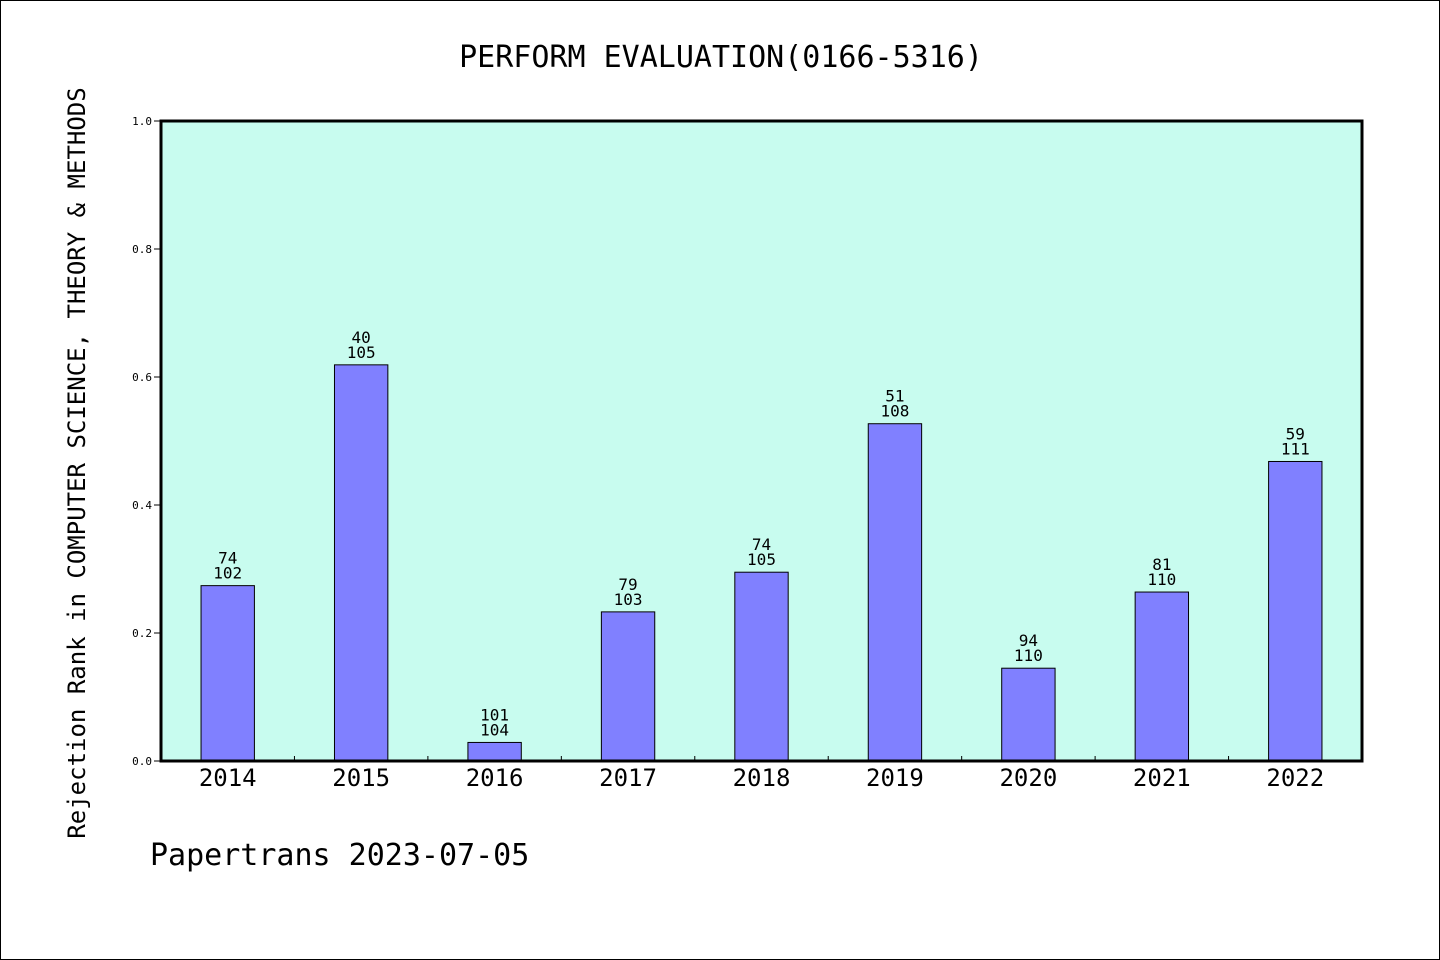 This screenshot has width=1440, height=960. Describe the element at coordinates (1295, 778) in the screenshot. I see `x-tick-label: 2022` at that location.